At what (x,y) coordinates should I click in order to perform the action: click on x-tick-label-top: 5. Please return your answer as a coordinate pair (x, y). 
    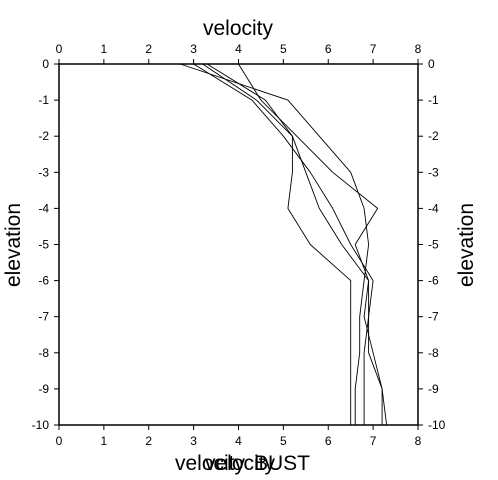
    Looking at the image, I should click on (283, 49).